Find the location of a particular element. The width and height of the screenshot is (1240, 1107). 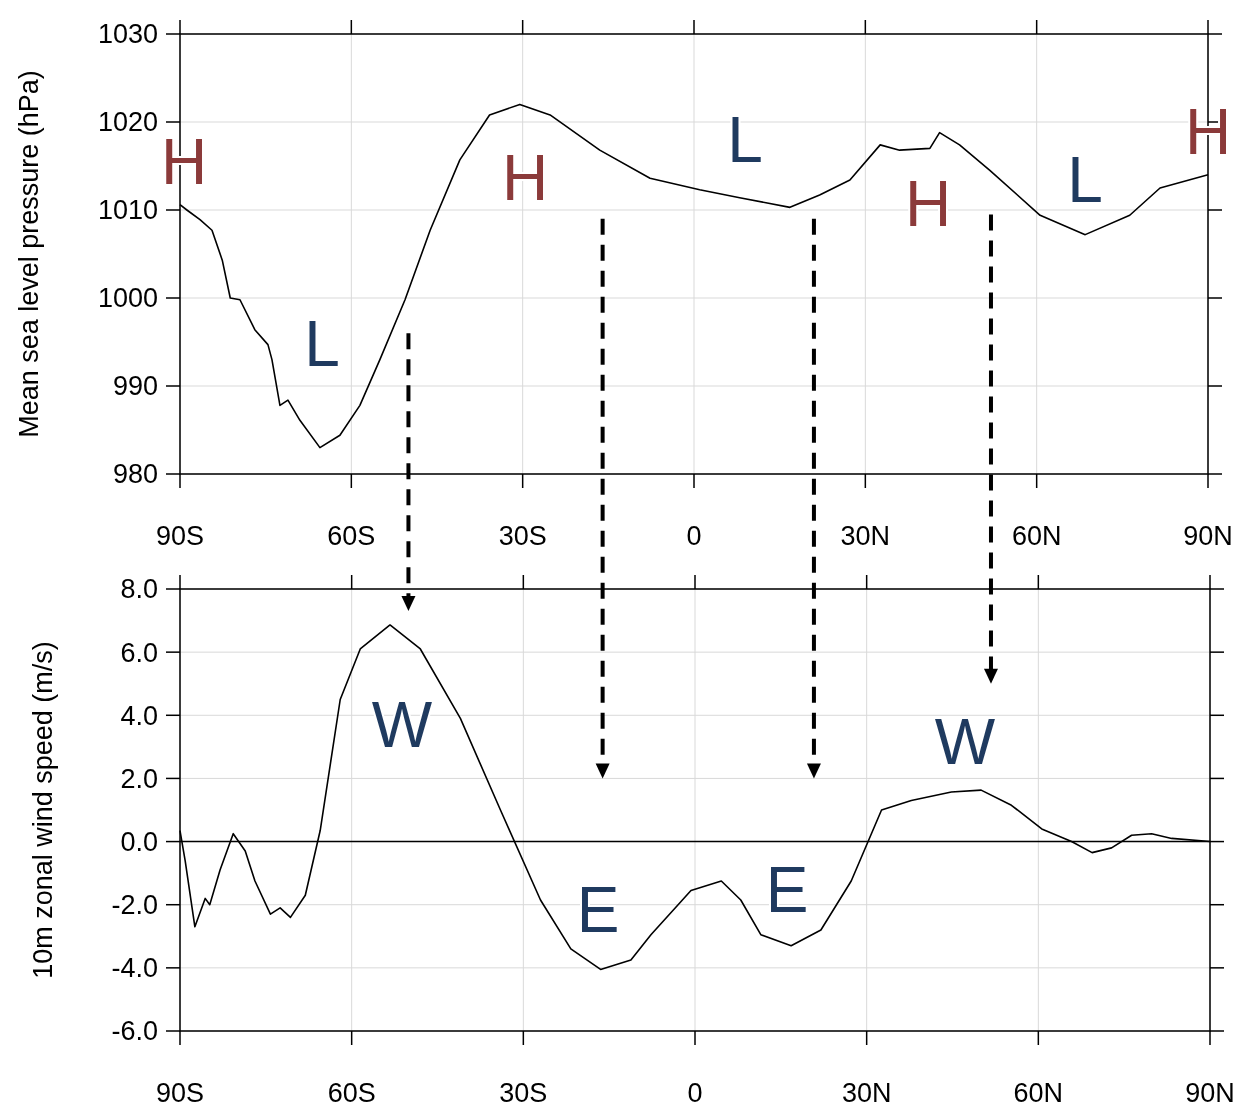

y-tick-label: 1000 is located at coordinates (127, 298).